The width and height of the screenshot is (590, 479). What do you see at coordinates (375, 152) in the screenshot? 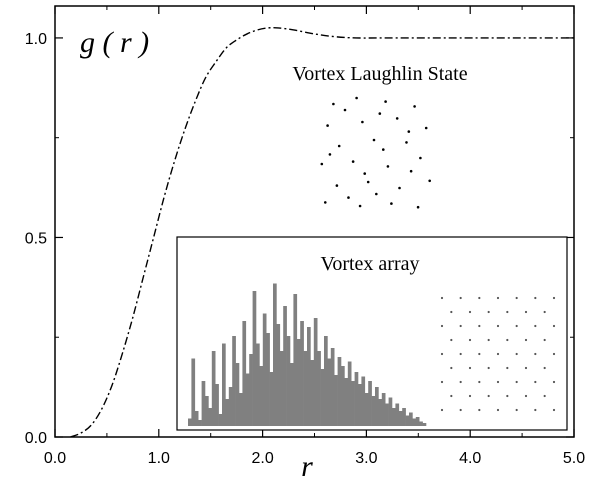
I see `laughlin-dot-pattern` at bounding box center [375, 152].